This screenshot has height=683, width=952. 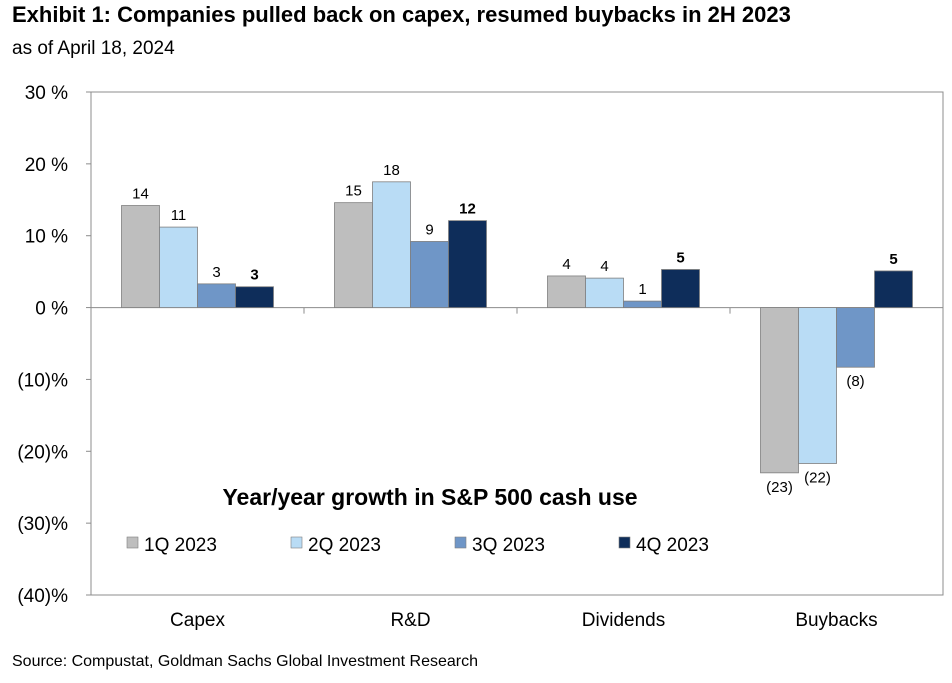 I want to click on y-tick-label: (30)%, so click(x=42, y=524).